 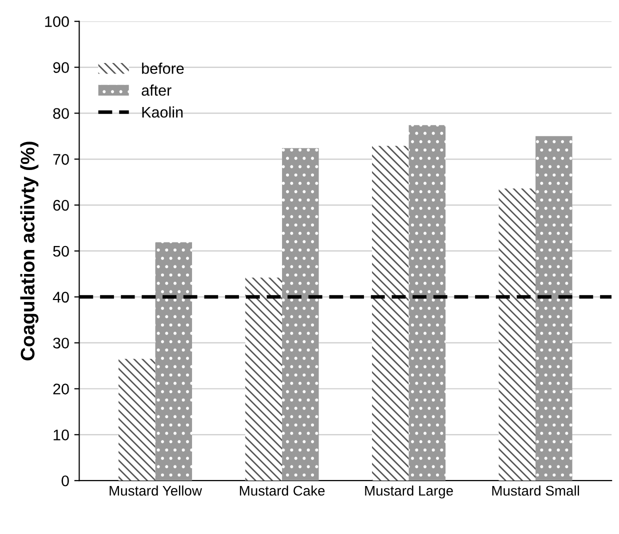 What do you see at coordinates (163, 68) in the screenshot?
I see `legend-label: before` at bounding box center [163, 68].